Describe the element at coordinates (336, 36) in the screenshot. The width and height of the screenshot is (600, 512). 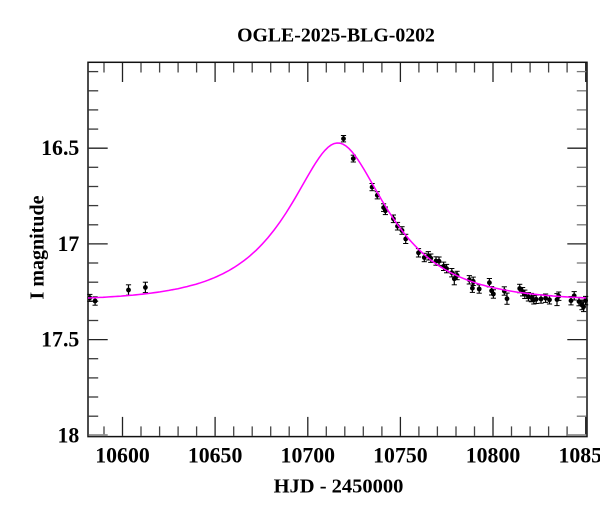
I see `svg-text: OGLE-2025-BLG-0202` at that location.